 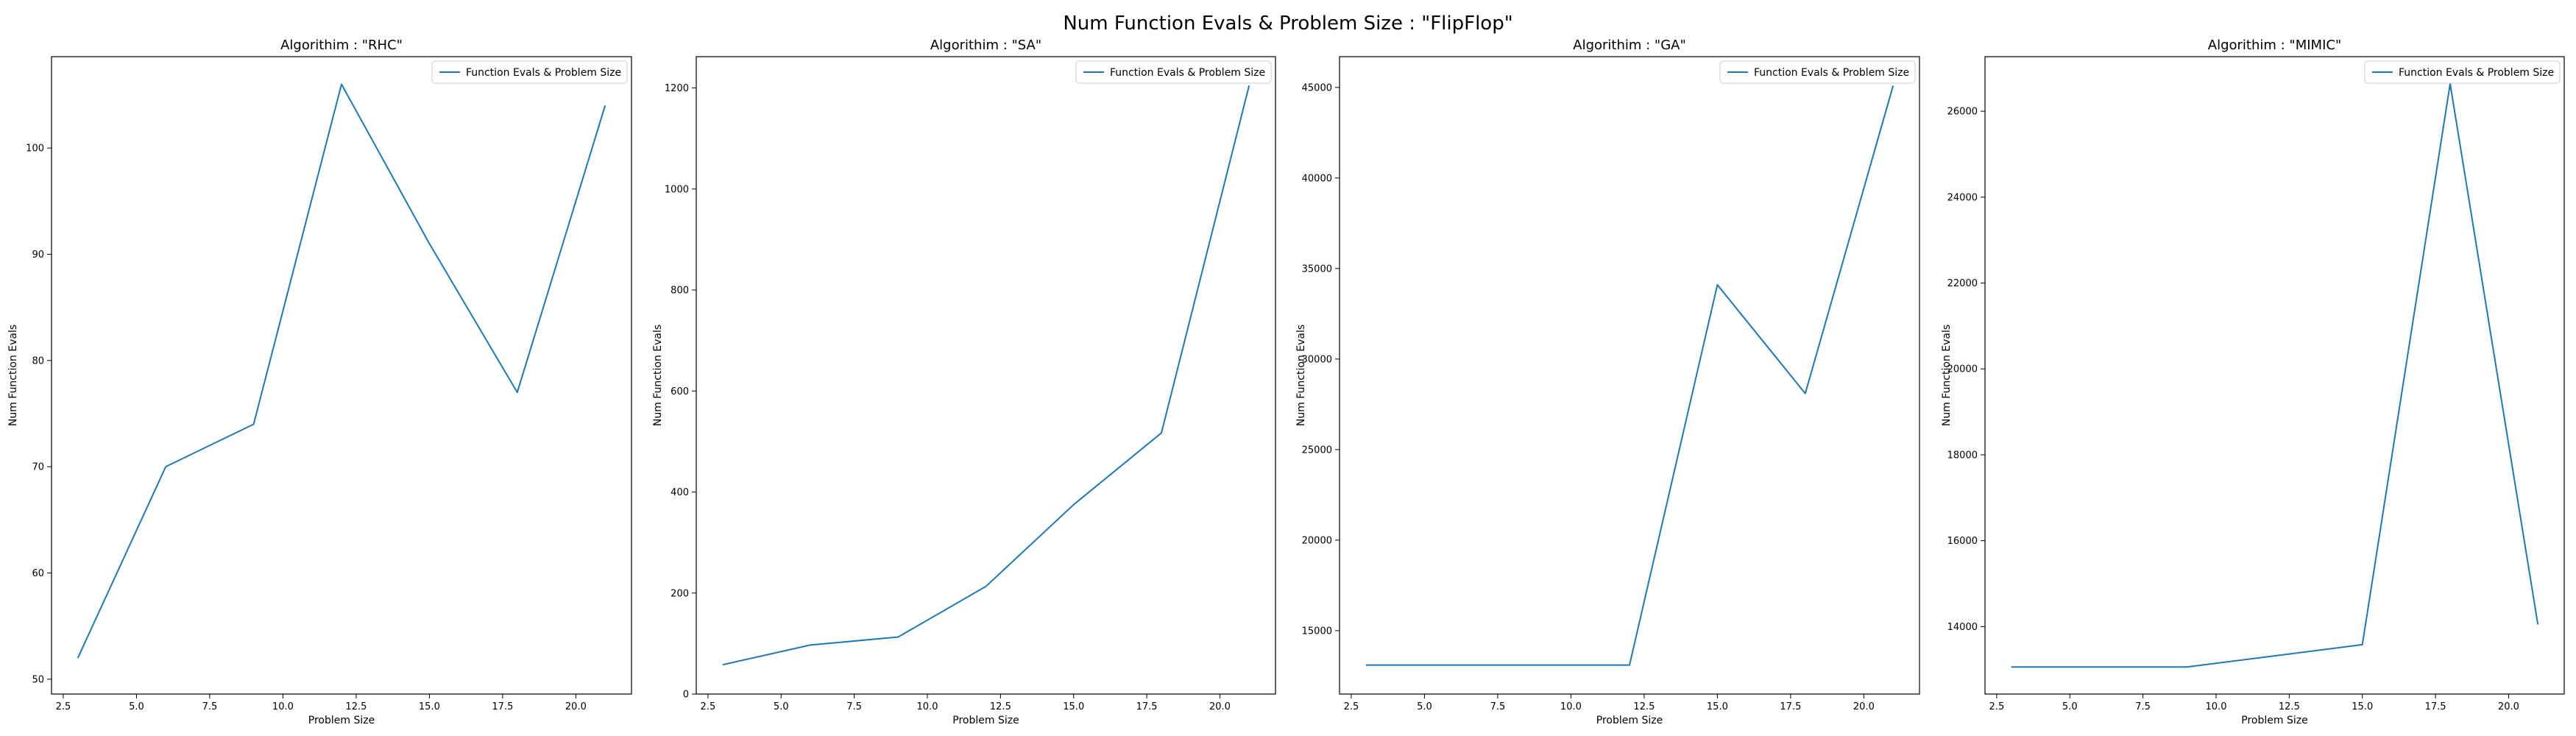 I want to click on y-tick-label: 45000, so click(x=1317, y=87).